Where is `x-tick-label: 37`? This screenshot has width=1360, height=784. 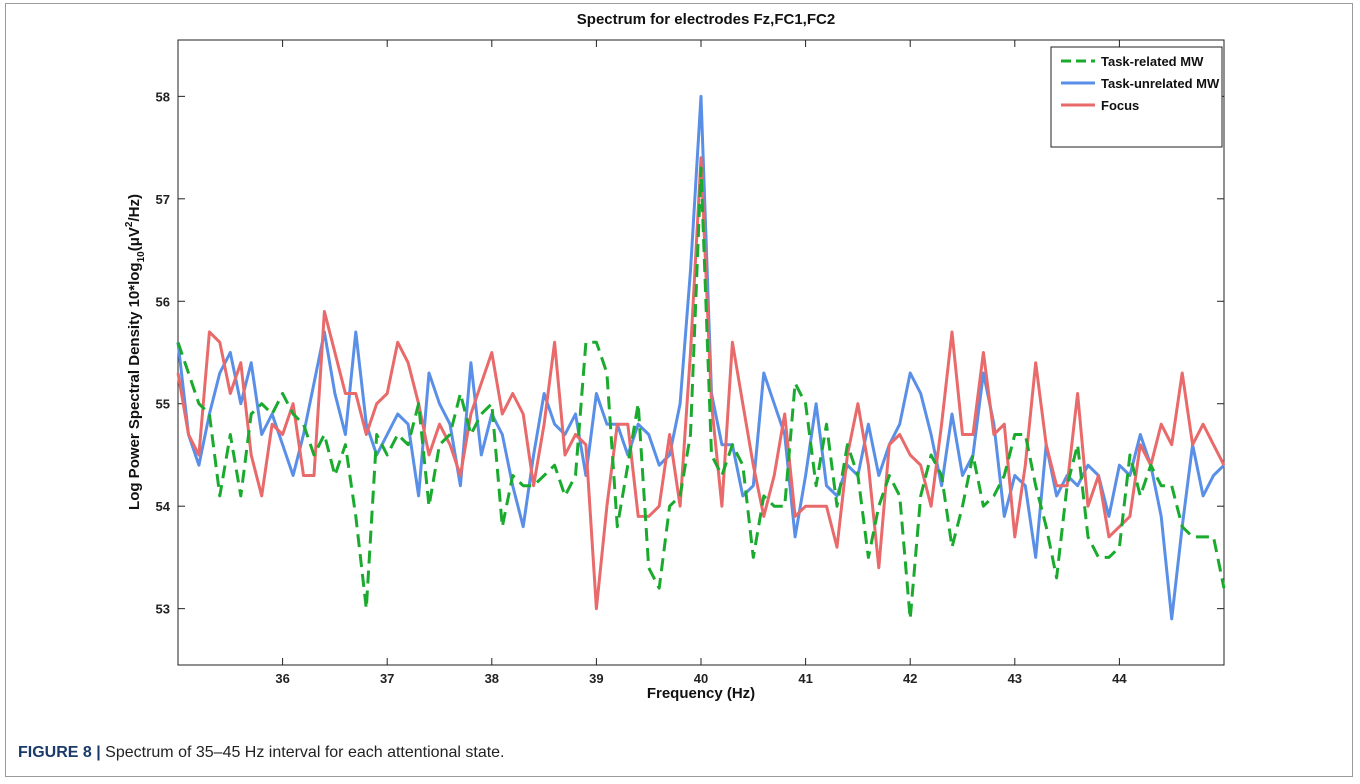 x-tick-label: 37 is located at coordinates (387, 678).